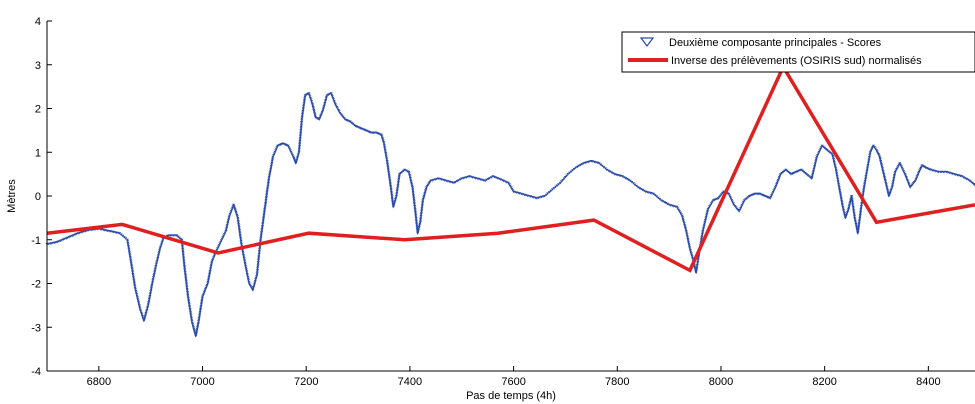 The height and width of the screenshot is (404, 975). What do you see at coordinates (12, 196) in the screenshot?
I see `y-axis-title: Mètres` at bounding box center [12, 196].